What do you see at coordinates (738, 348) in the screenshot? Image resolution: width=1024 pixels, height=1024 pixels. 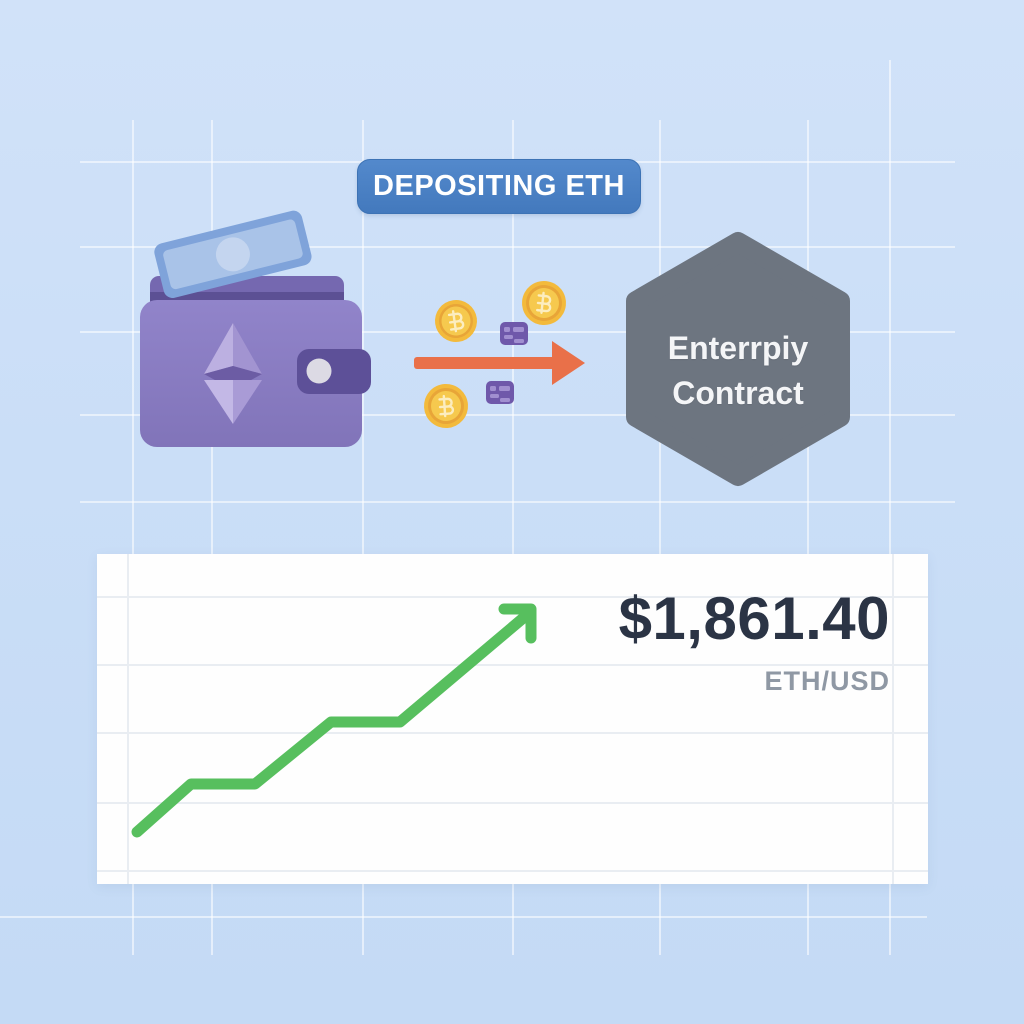 I see `contract-label-line1: Enterrpiy` at bounding box center [738, 348].